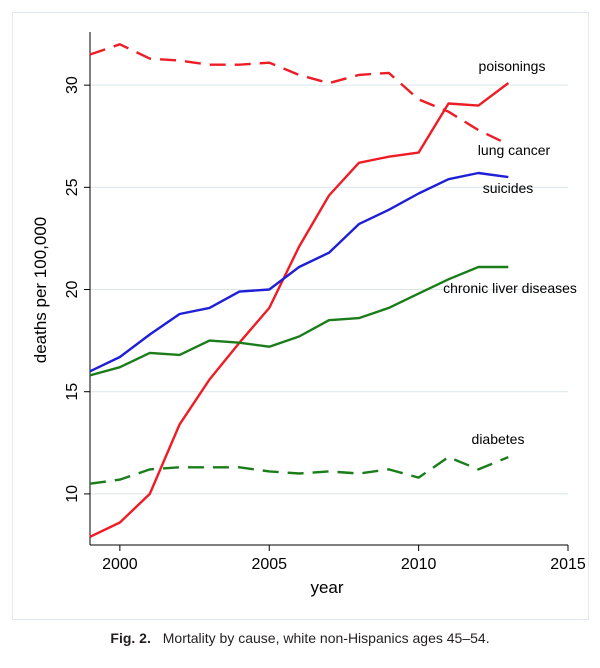 Image resolution: width=600 pixels, height=668 pixels. What do you see at coordinates (72, 290) in the screenshot?
I see `y-tick-label: 20` at bounding box center [72, 290].